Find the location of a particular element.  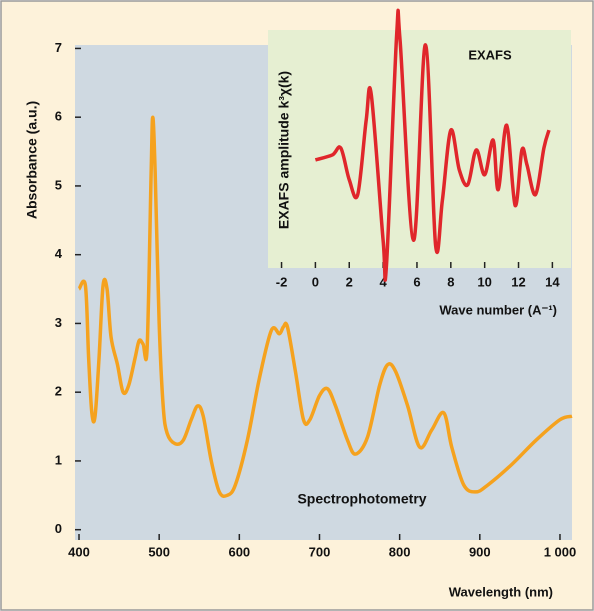

x-tick-label: -2 is located at coordinates (282, 281).